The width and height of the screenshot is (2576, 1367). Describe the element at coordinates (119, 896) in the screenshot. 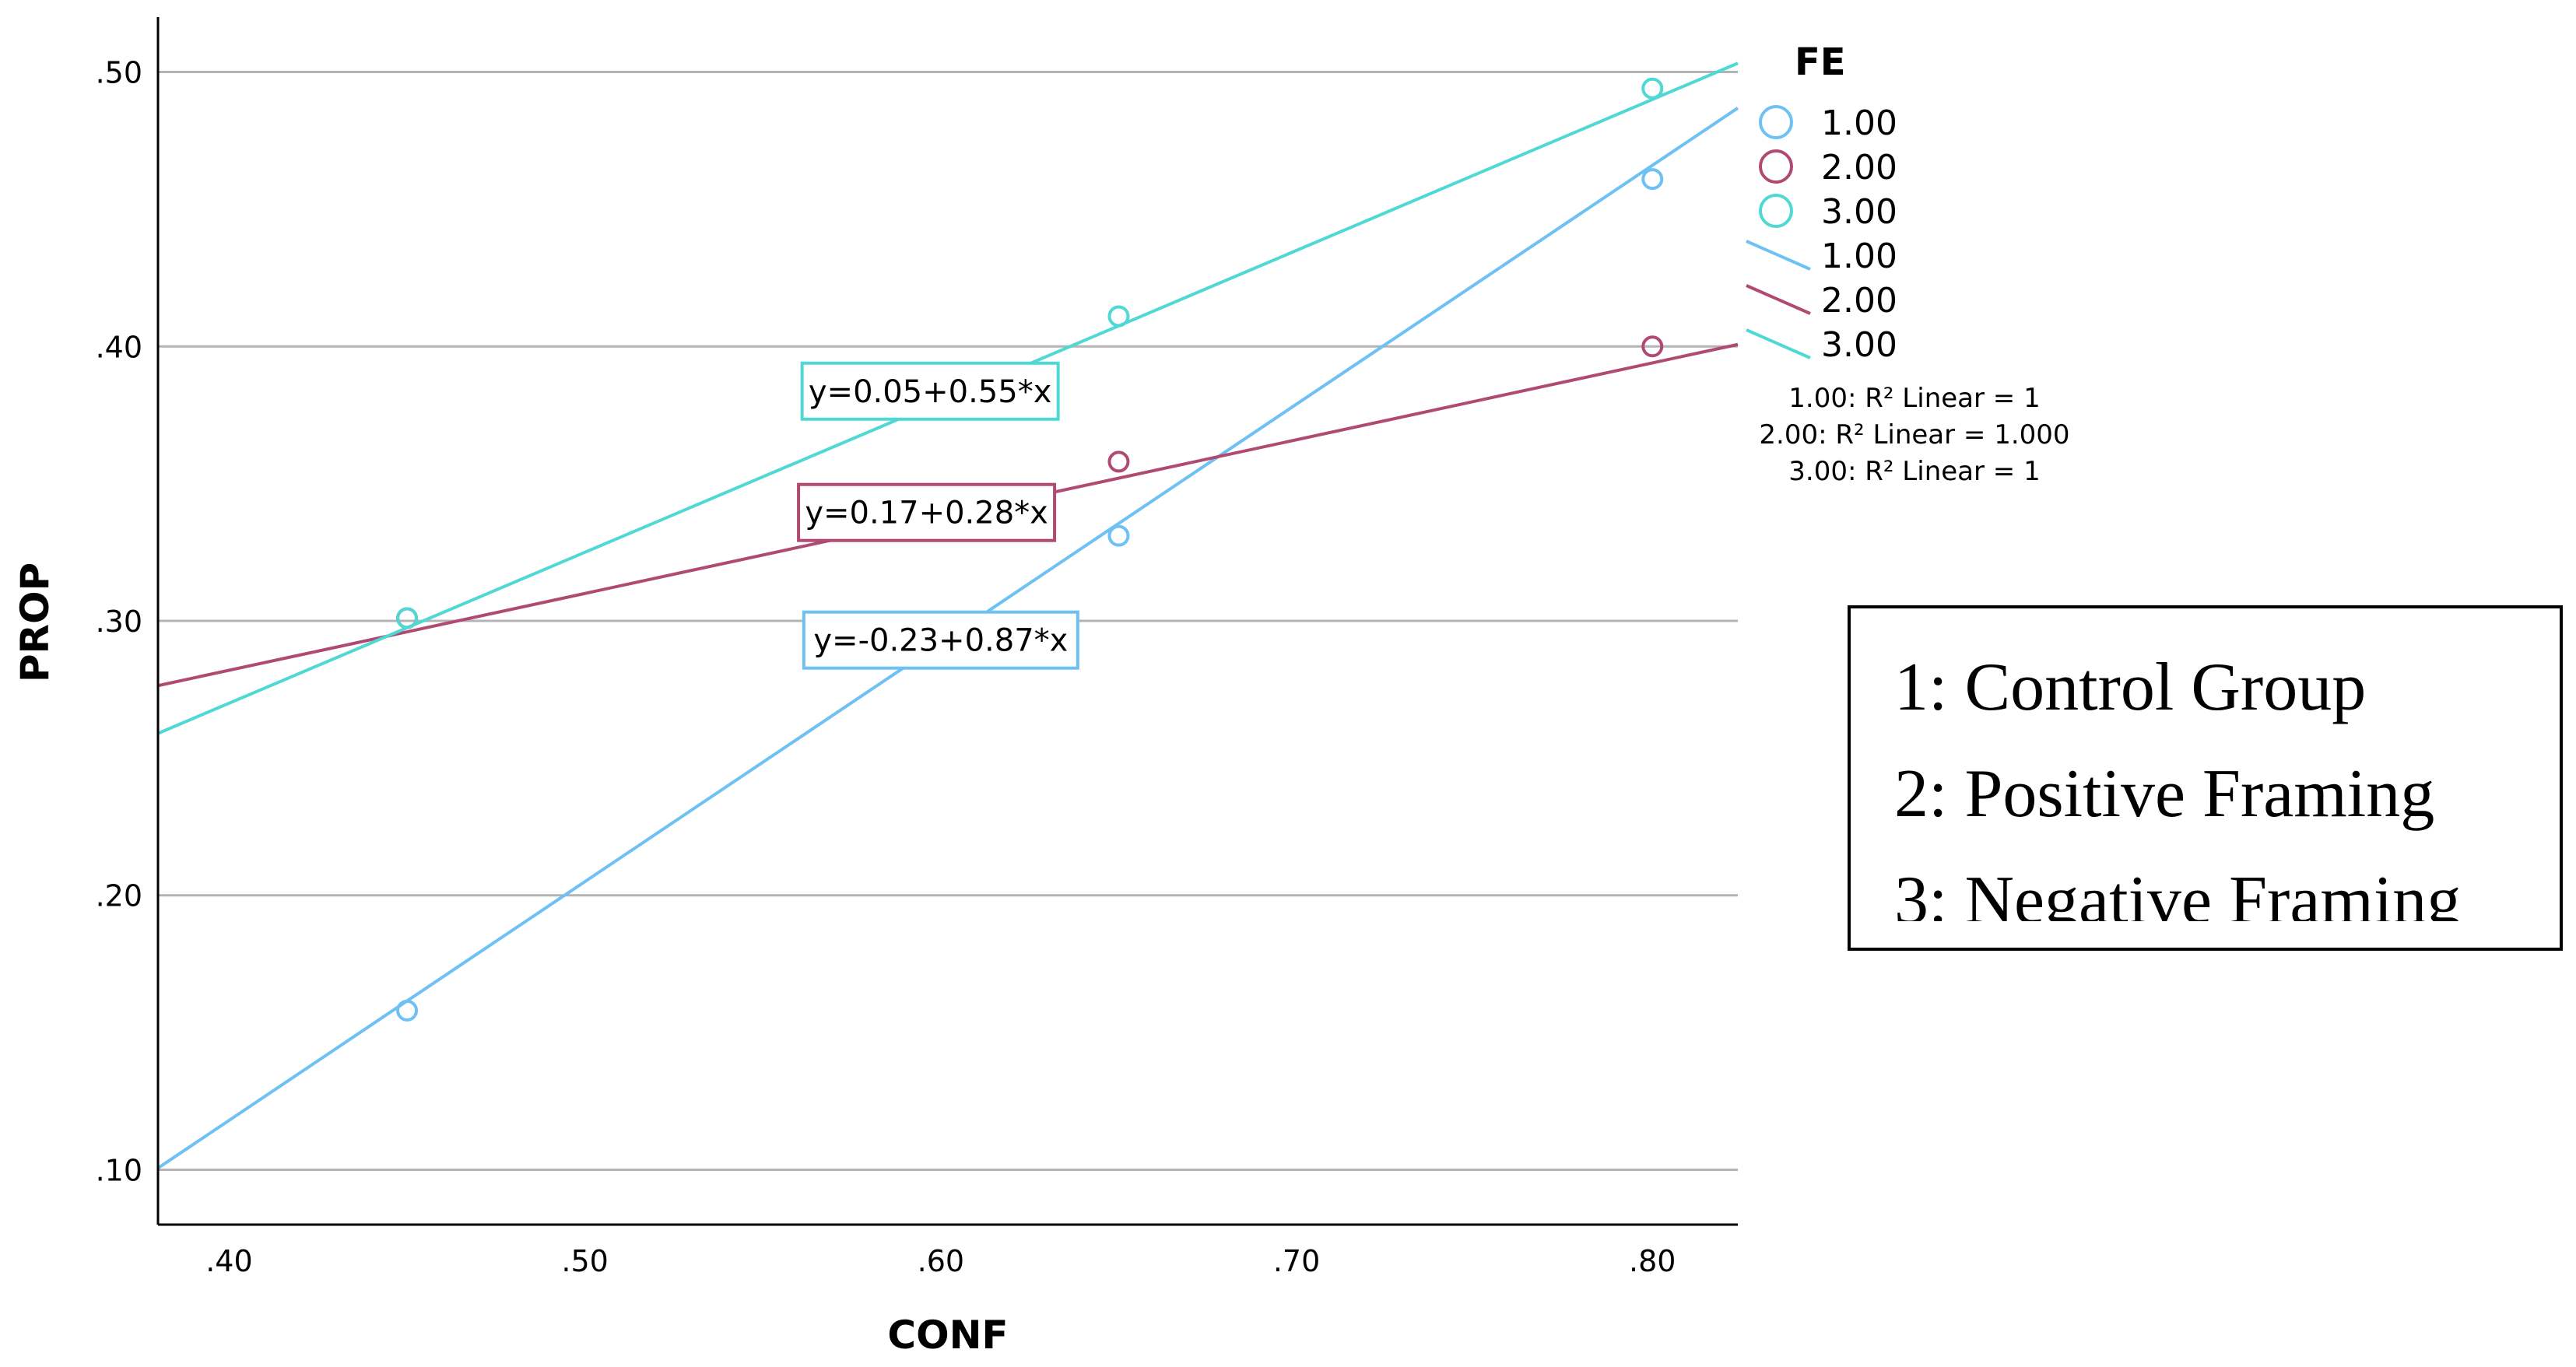

I see `y-tick-label: .20` at that location.